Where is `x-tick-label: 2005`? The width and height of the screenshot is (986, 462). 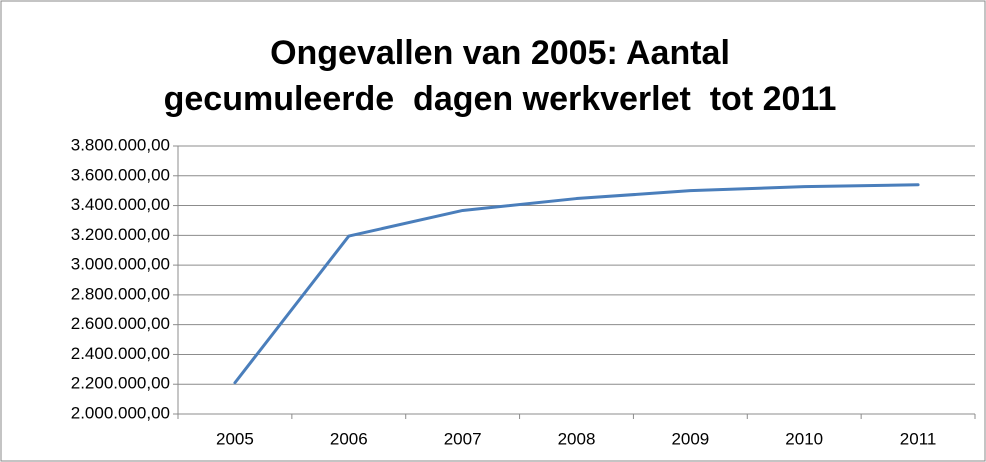
x-tick-label: 2005 is located at coordinates (235, 438).